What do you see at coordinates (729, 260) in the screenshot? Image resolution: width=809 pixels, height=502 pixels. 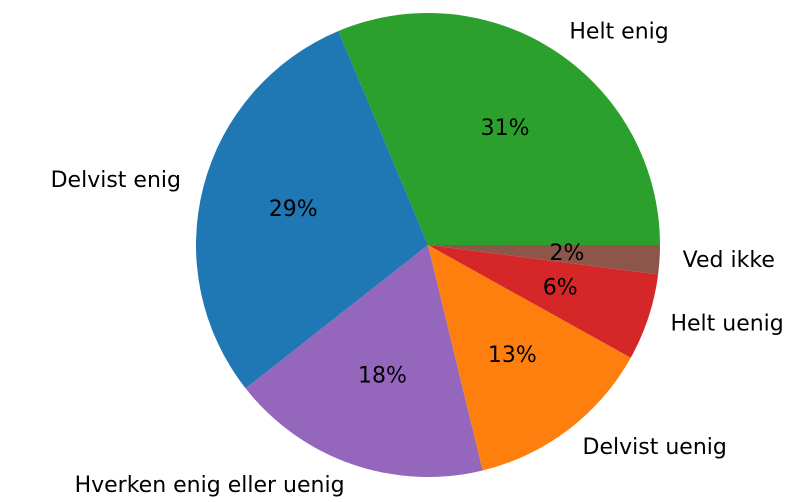 I see `slice-label: Ved ikke` at bounding box center [729, 260].